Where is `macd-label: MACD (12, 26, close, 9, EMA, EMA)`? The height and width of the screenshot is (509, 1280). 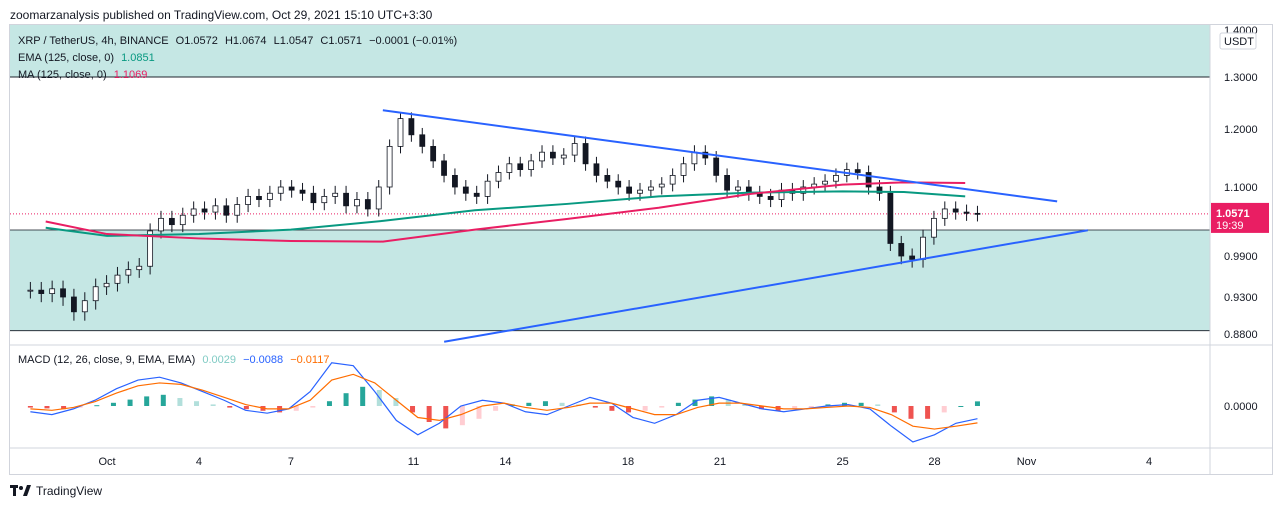
macd-label: MACD (12, 26, close, 9, EMA, EMA) is located at coordinates (107, 360).